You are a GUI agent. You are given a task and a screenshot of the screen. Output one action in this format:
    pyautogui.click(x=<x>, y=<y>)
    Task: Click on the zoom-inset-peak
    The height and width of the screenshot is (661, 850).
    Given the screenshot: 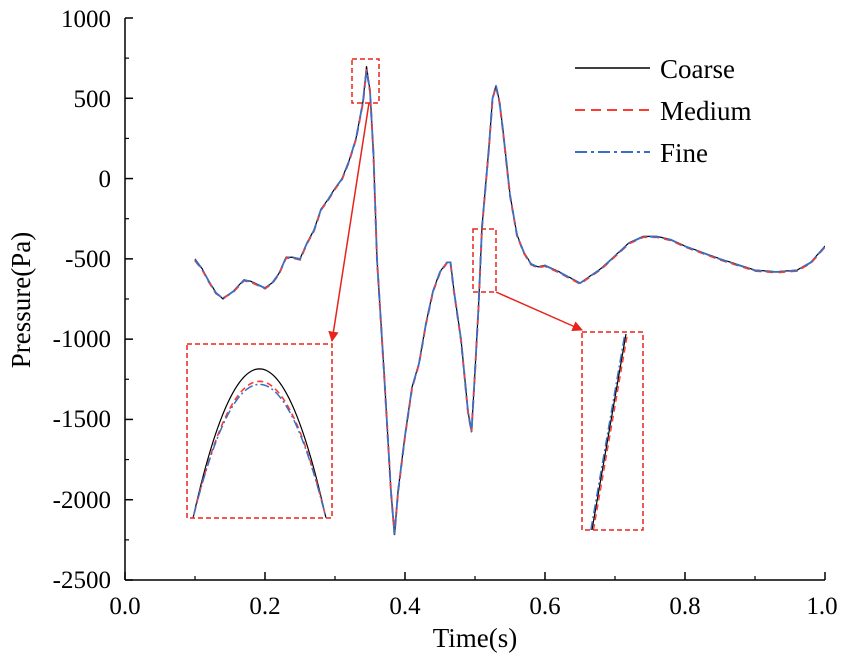 What is the action you would take?
    pyautogui.click(x=259, y=431)
    